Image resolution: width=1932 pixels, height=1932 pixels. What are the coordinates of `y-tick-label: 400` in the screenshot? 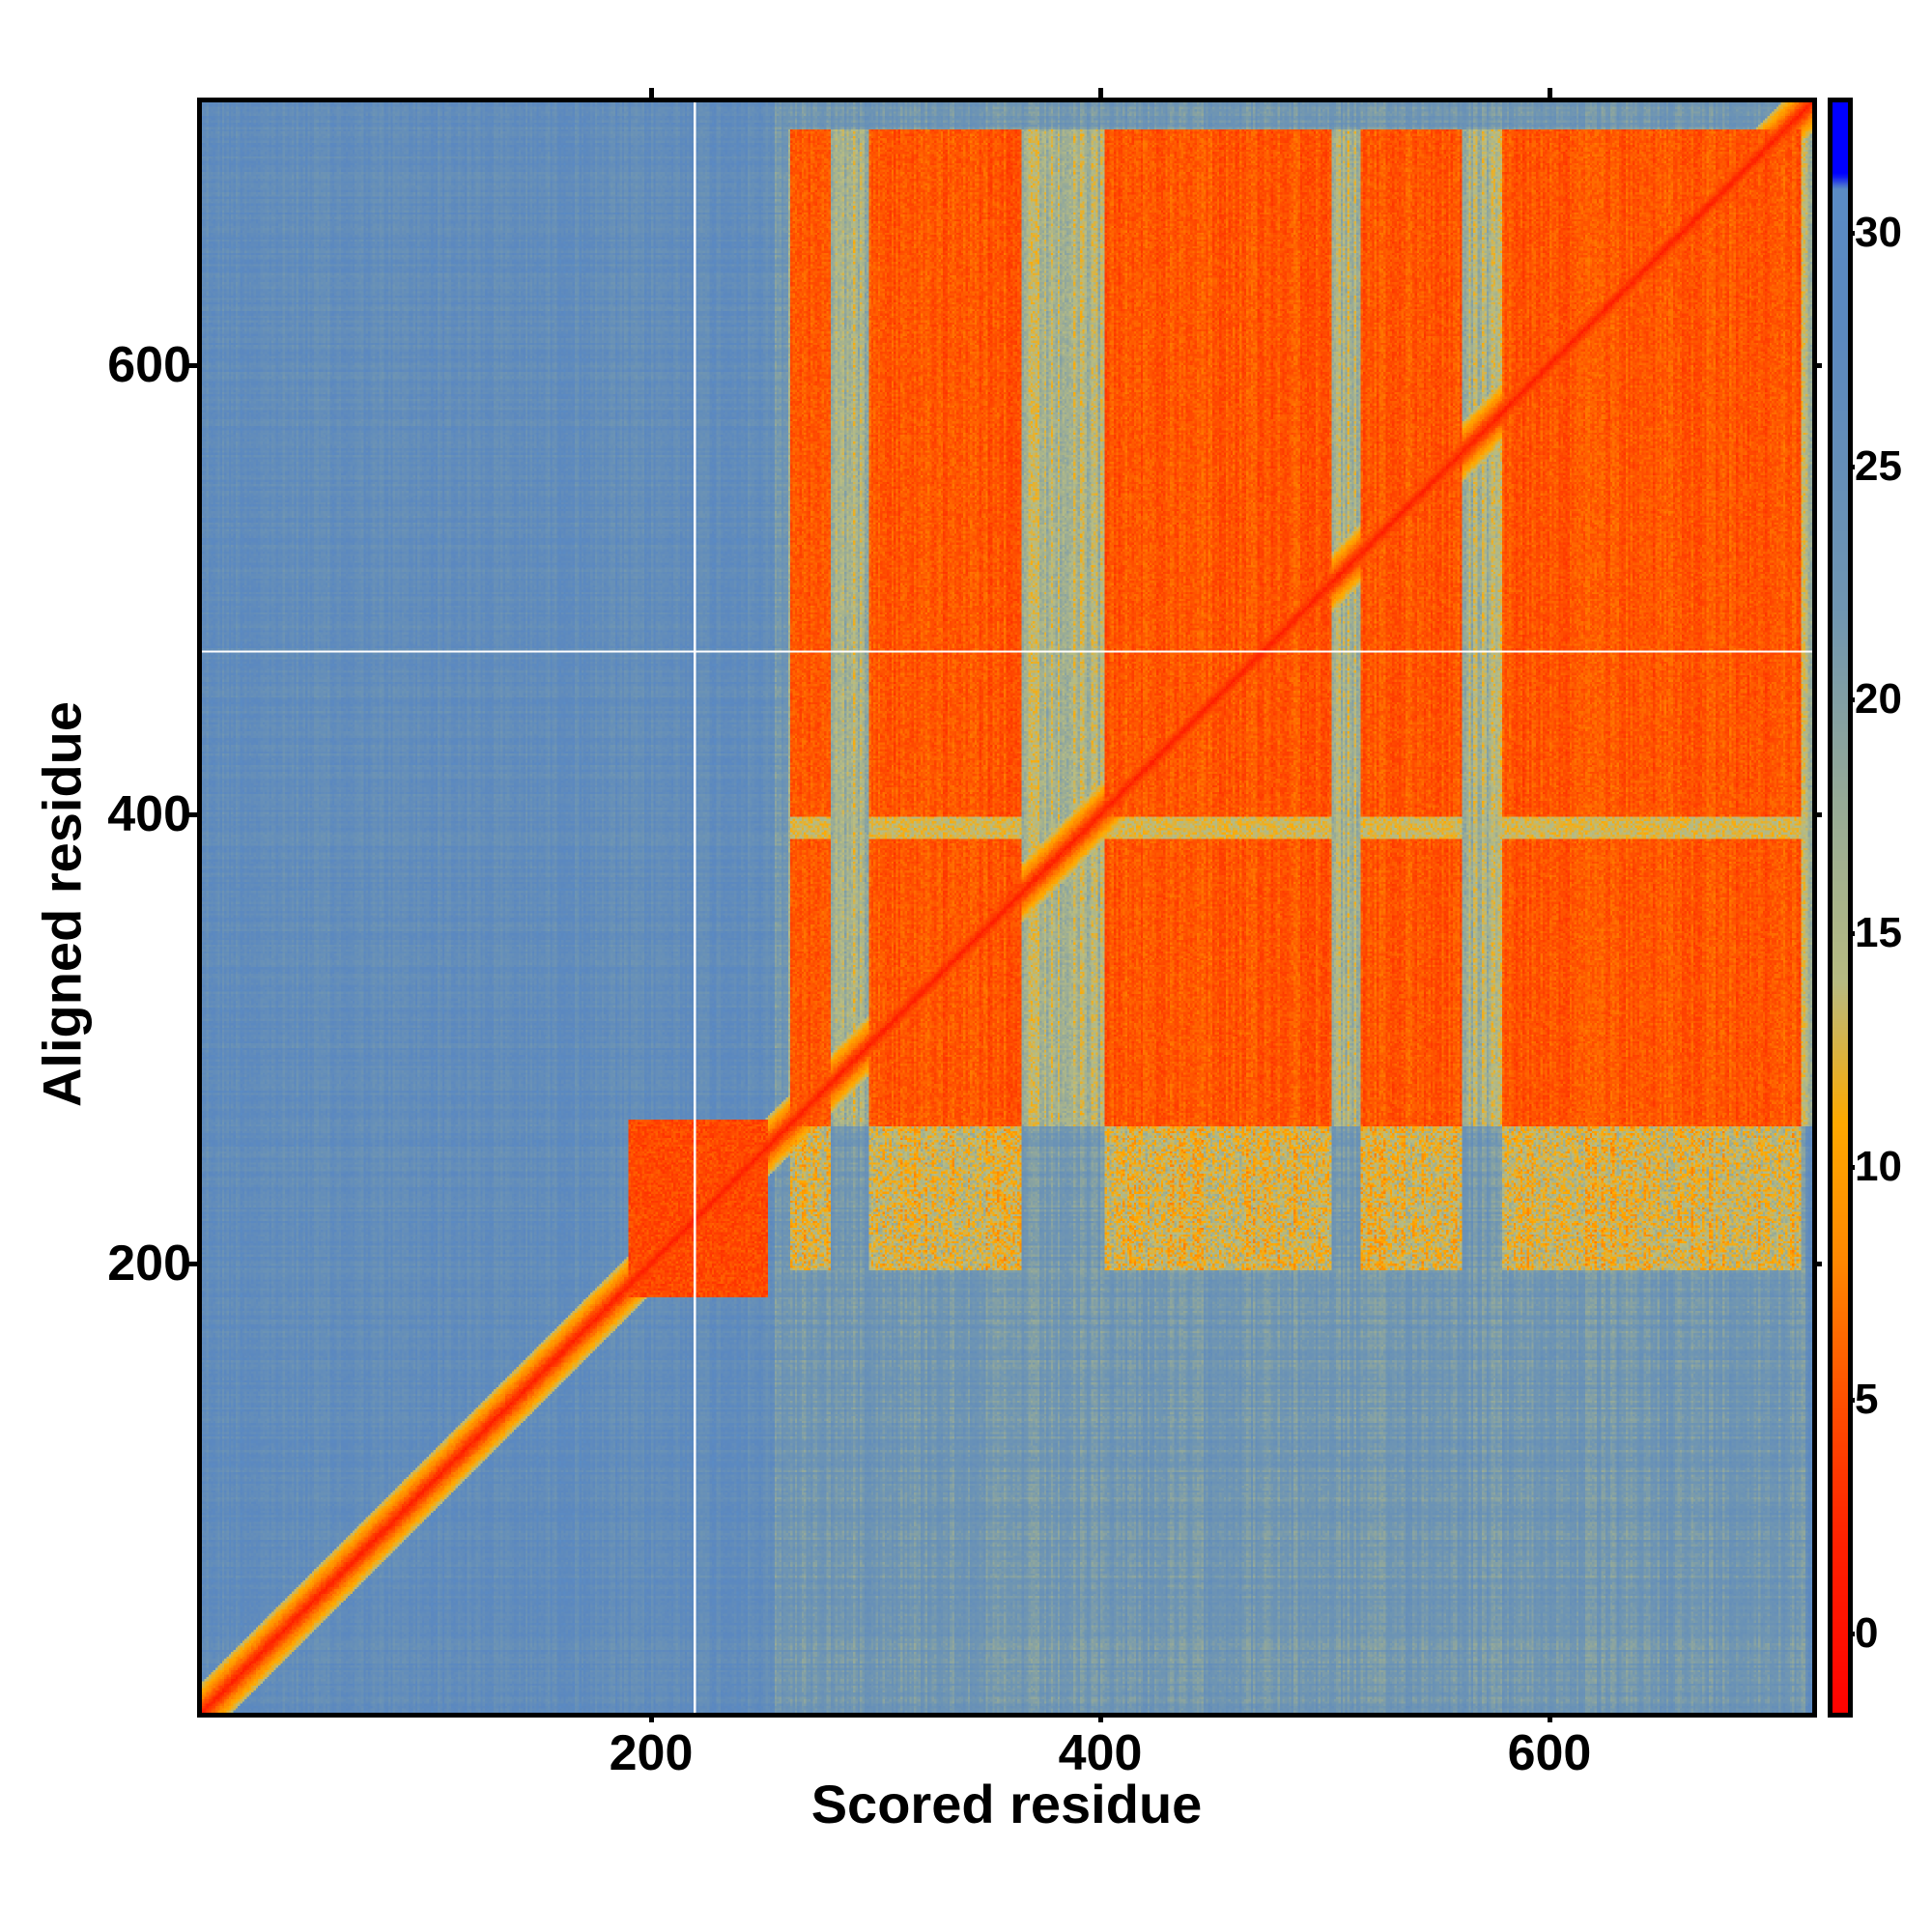 It's located at (149, 814).